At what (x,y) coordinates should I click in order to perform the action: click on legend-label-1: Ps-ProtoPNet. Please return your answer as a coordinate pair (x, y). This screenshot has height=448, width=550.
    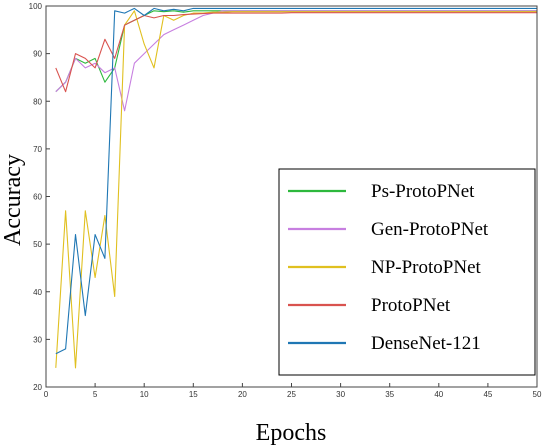
    Looking at the image, I should click on (423, 191).